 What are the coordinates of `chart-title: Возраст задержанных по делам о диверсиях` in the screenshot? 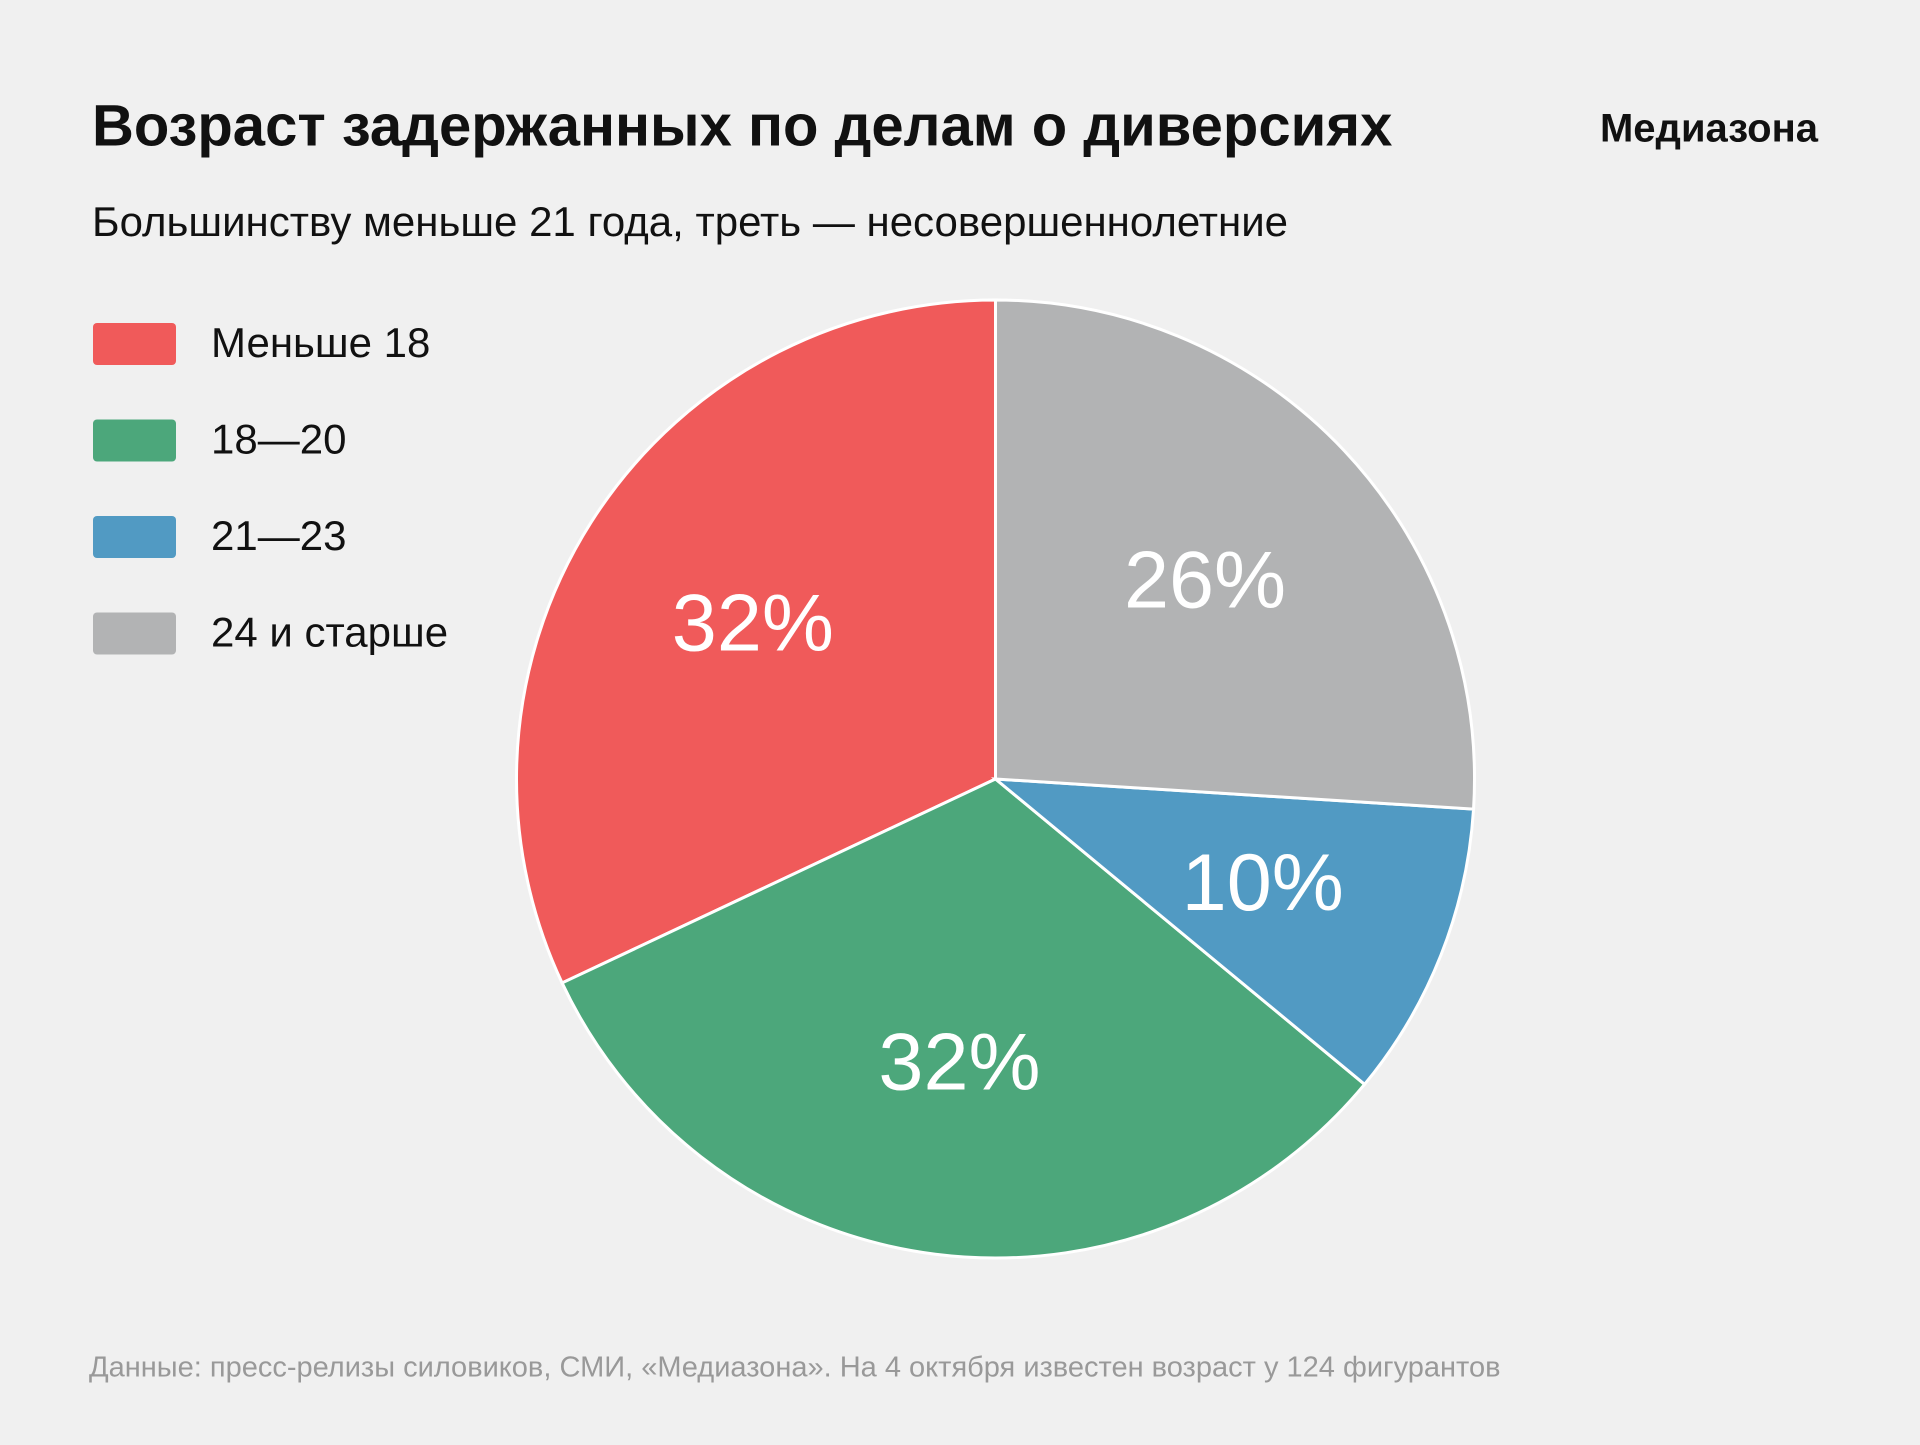 It's located at (742, 125).